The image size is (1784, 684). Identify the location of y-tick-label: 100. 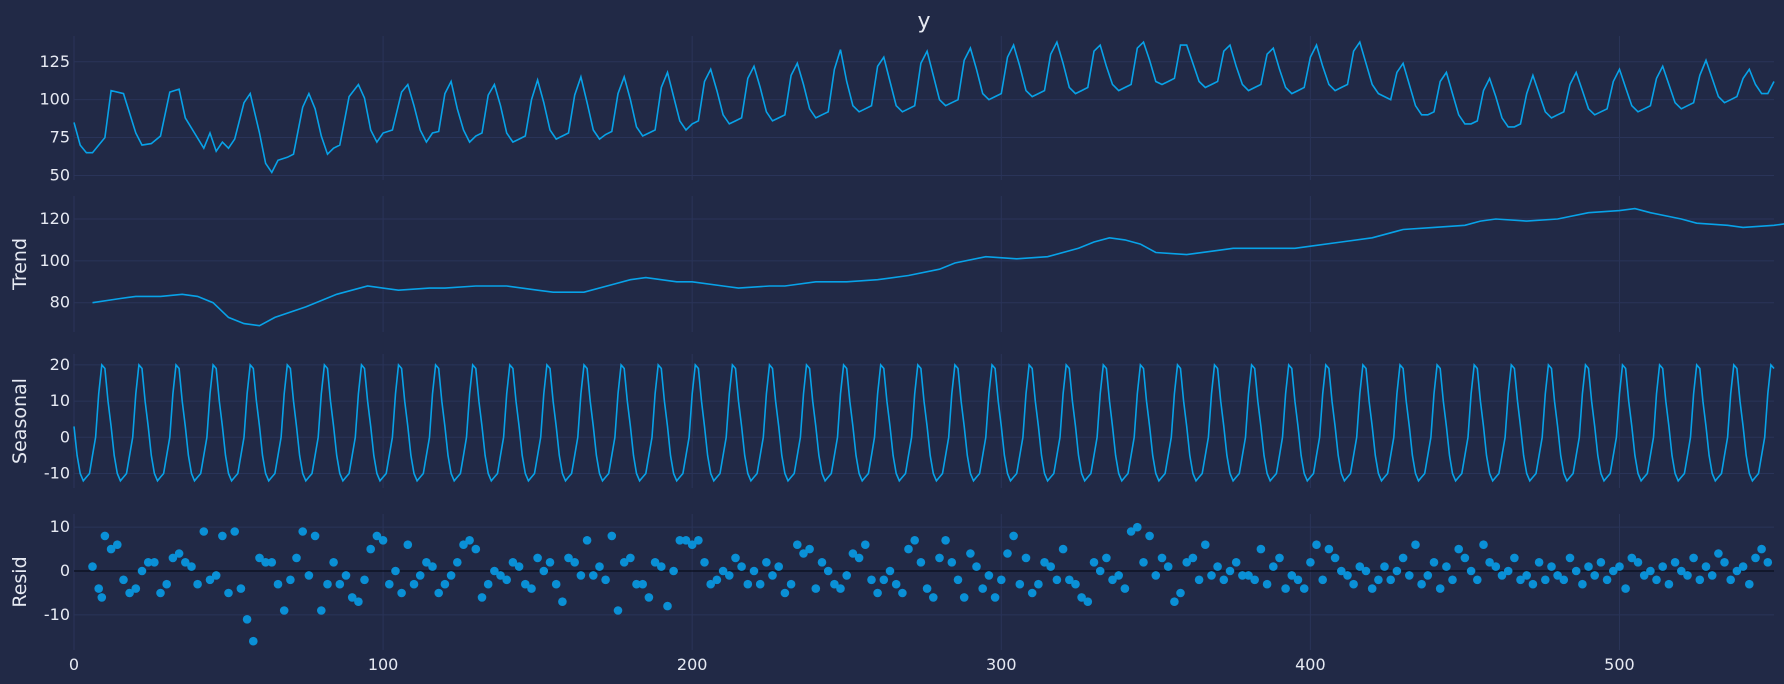
(54, 99).